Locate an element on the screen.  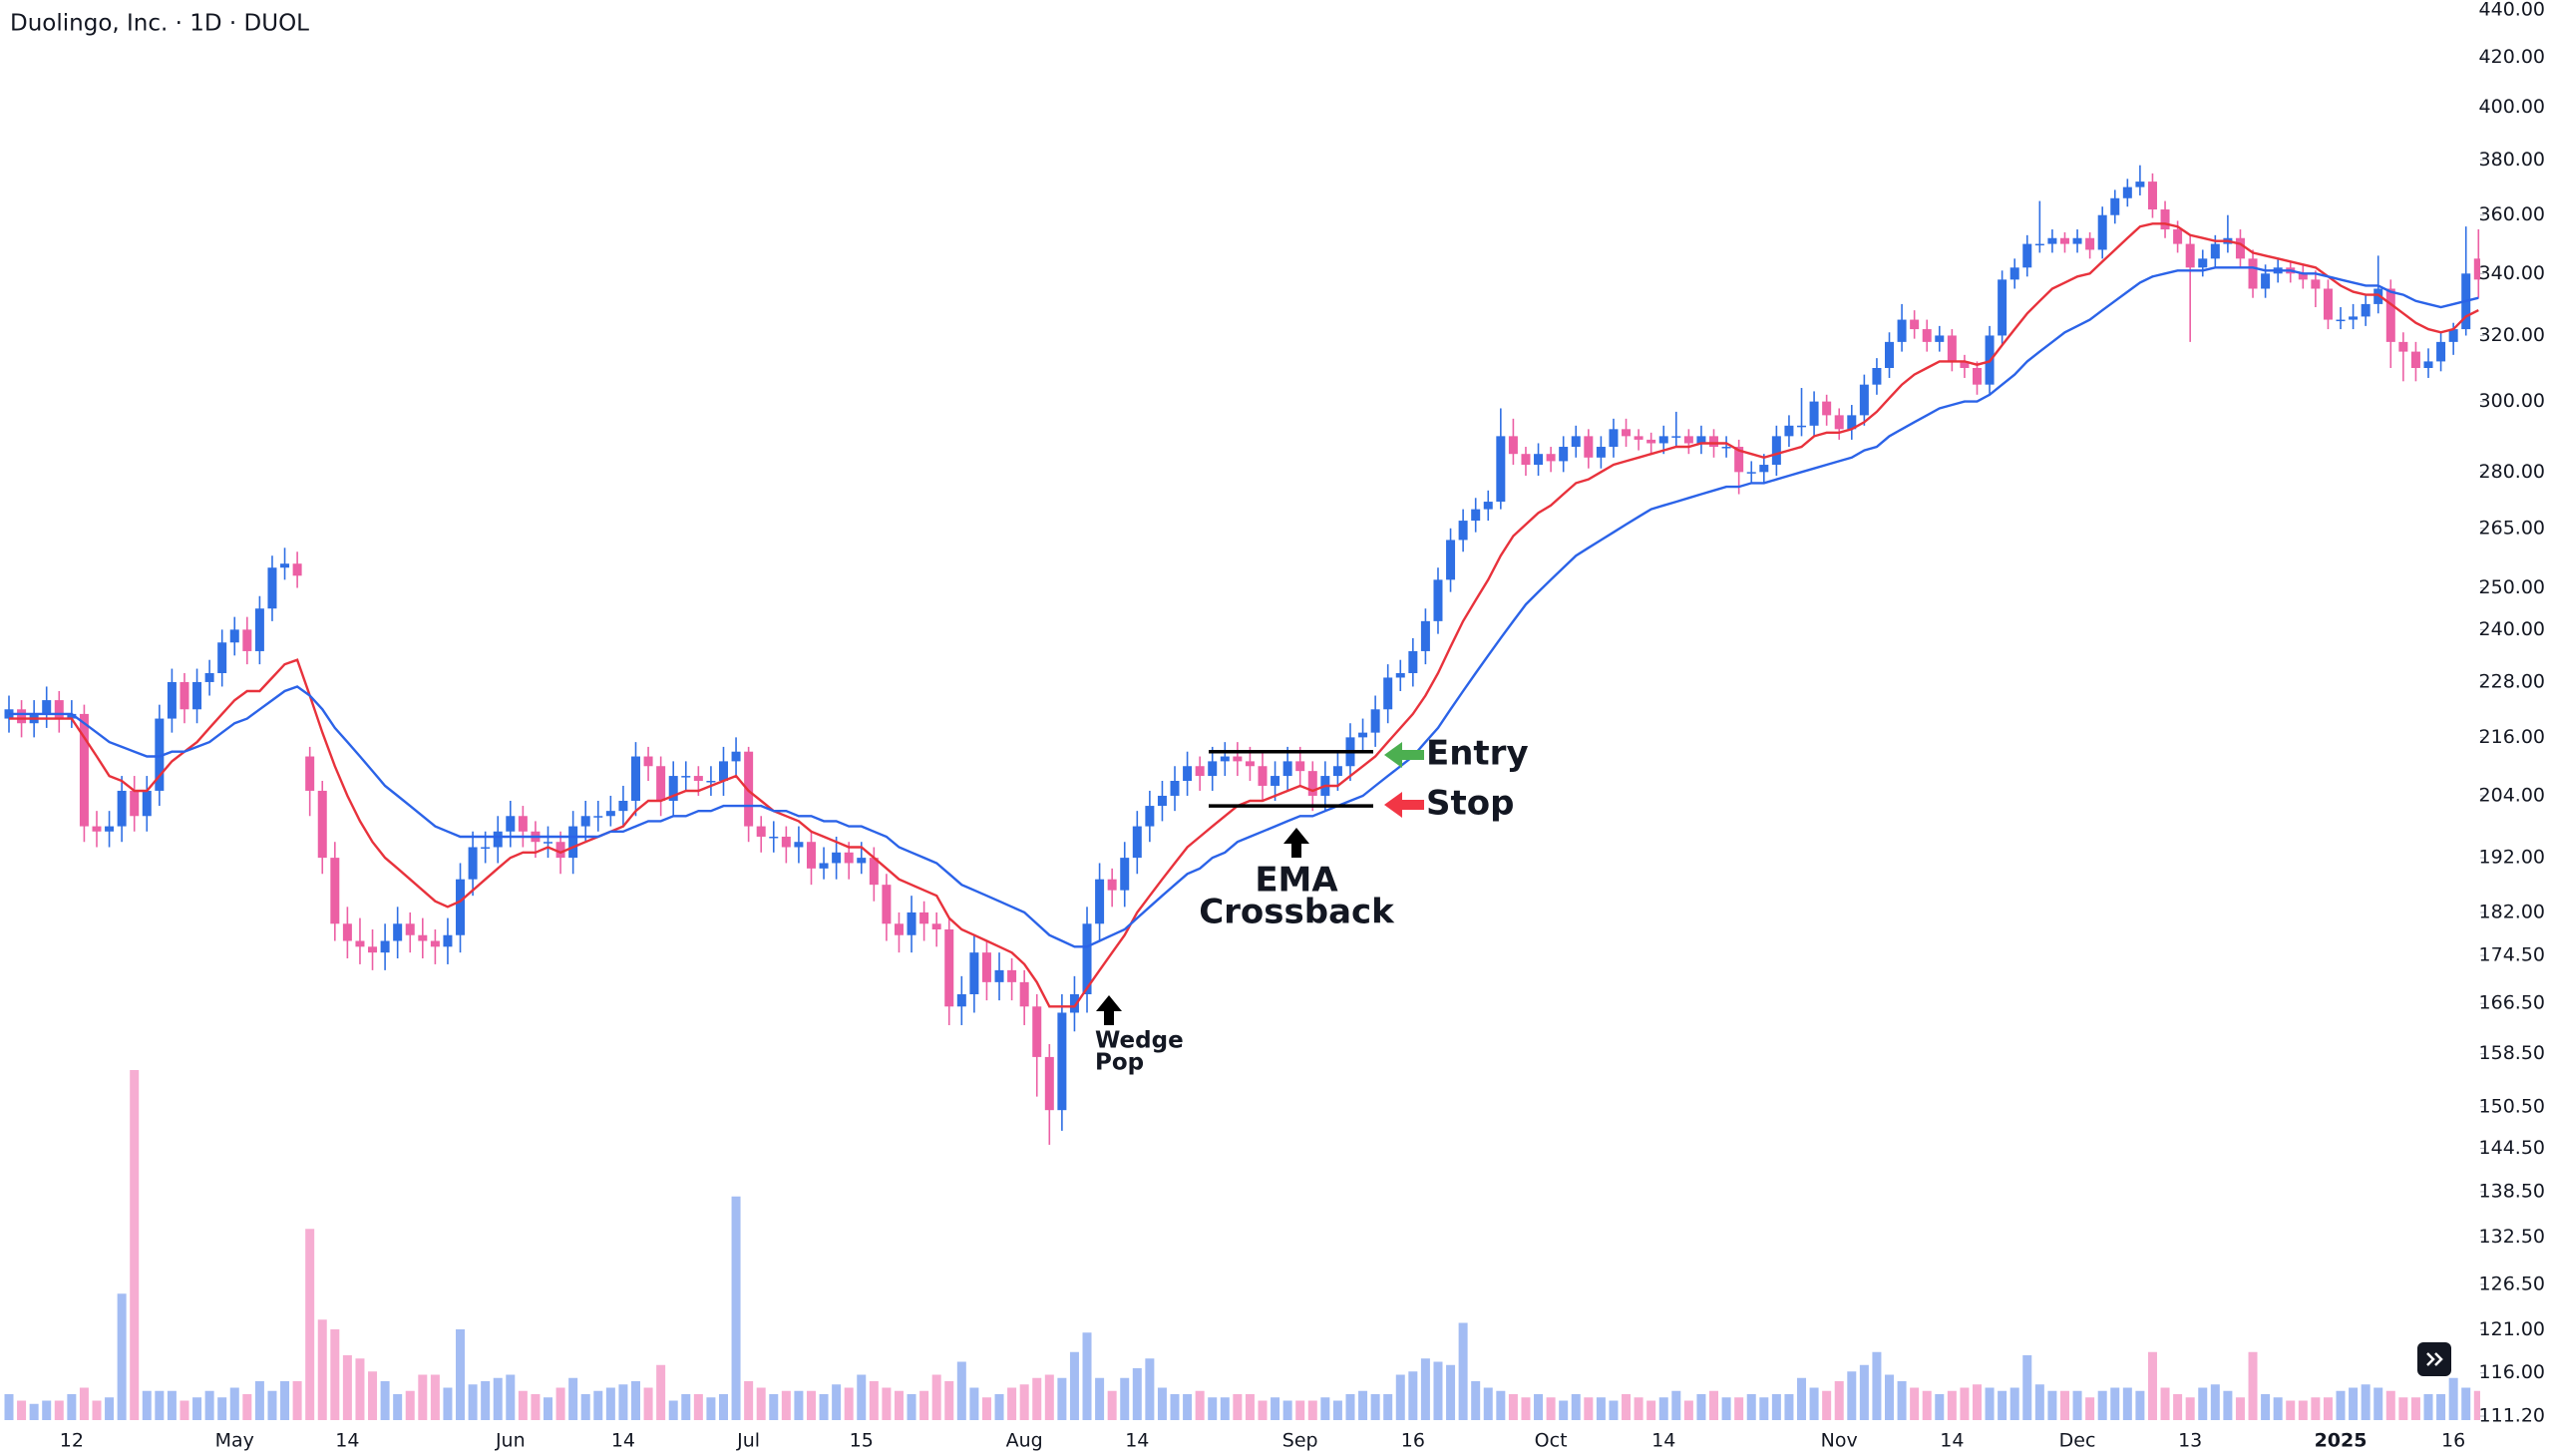
x-tick-label: Dec is located at coordinates (2078, 1441).